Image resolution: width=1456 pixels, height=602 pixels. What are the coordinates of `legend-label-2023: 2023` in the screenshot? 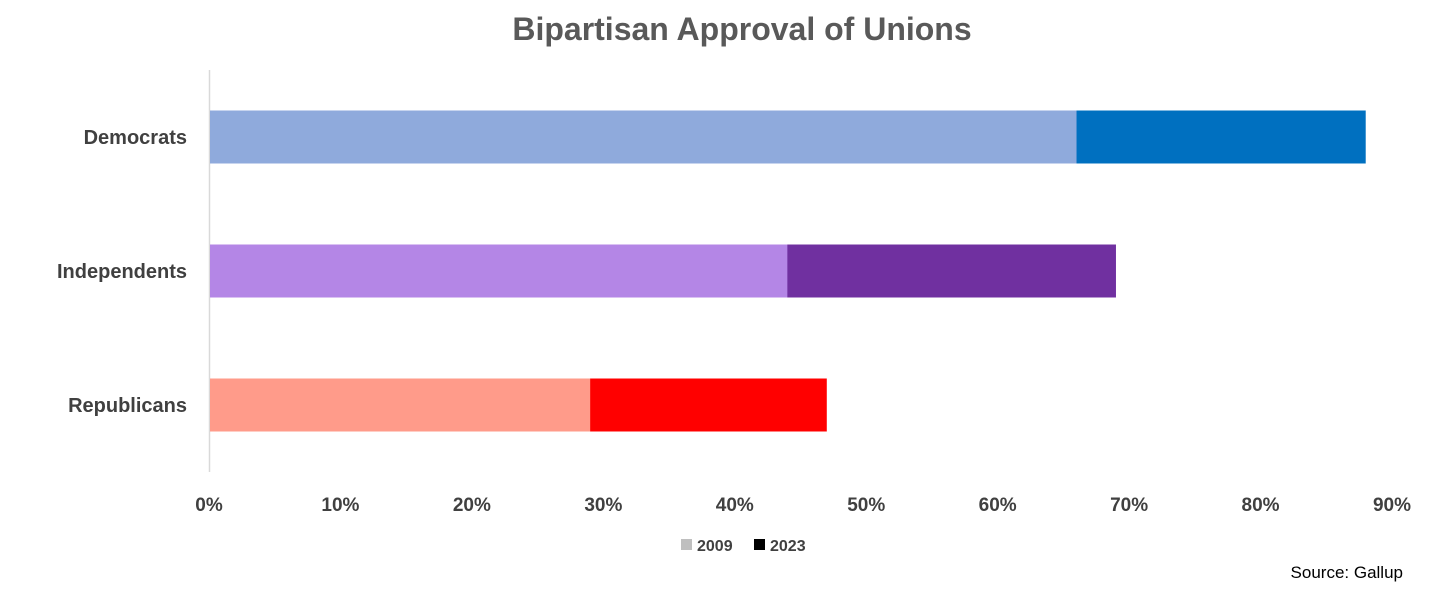 It's located at (788, 546).